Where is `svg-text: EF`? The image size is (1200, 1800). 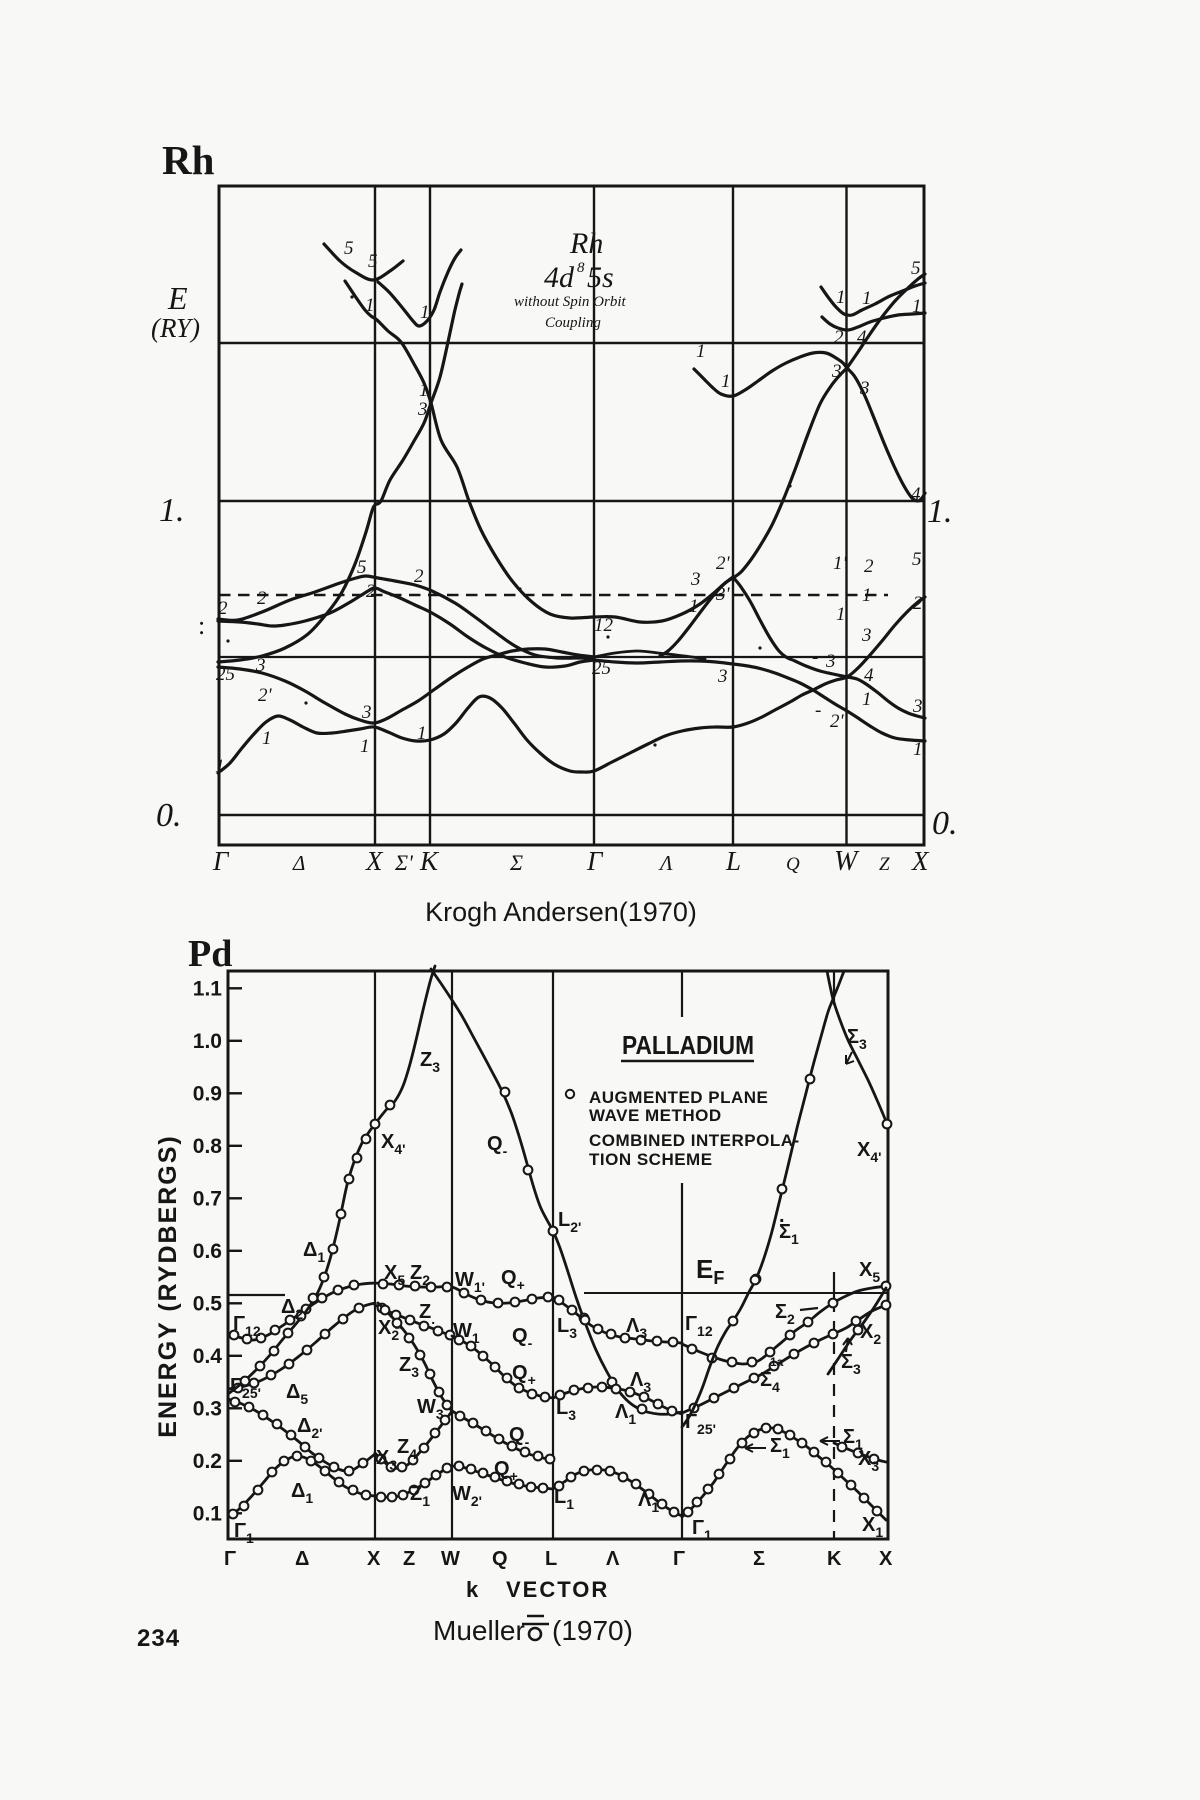 svg-text: EF is located at coordinates (710, 1271).